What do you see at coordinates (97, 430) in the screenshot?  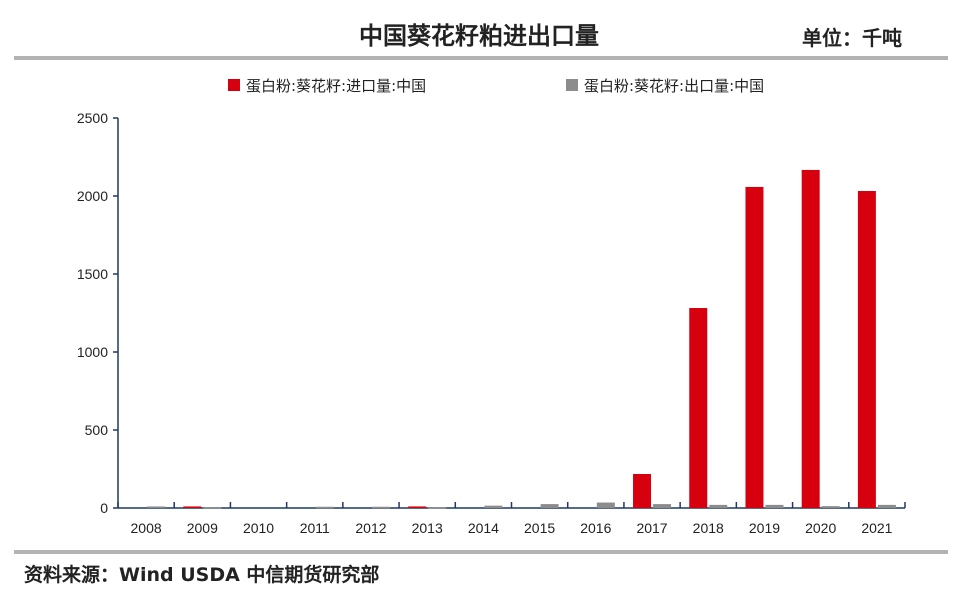 I see `y-tick-label: 500` at bounding box center [97, 430].